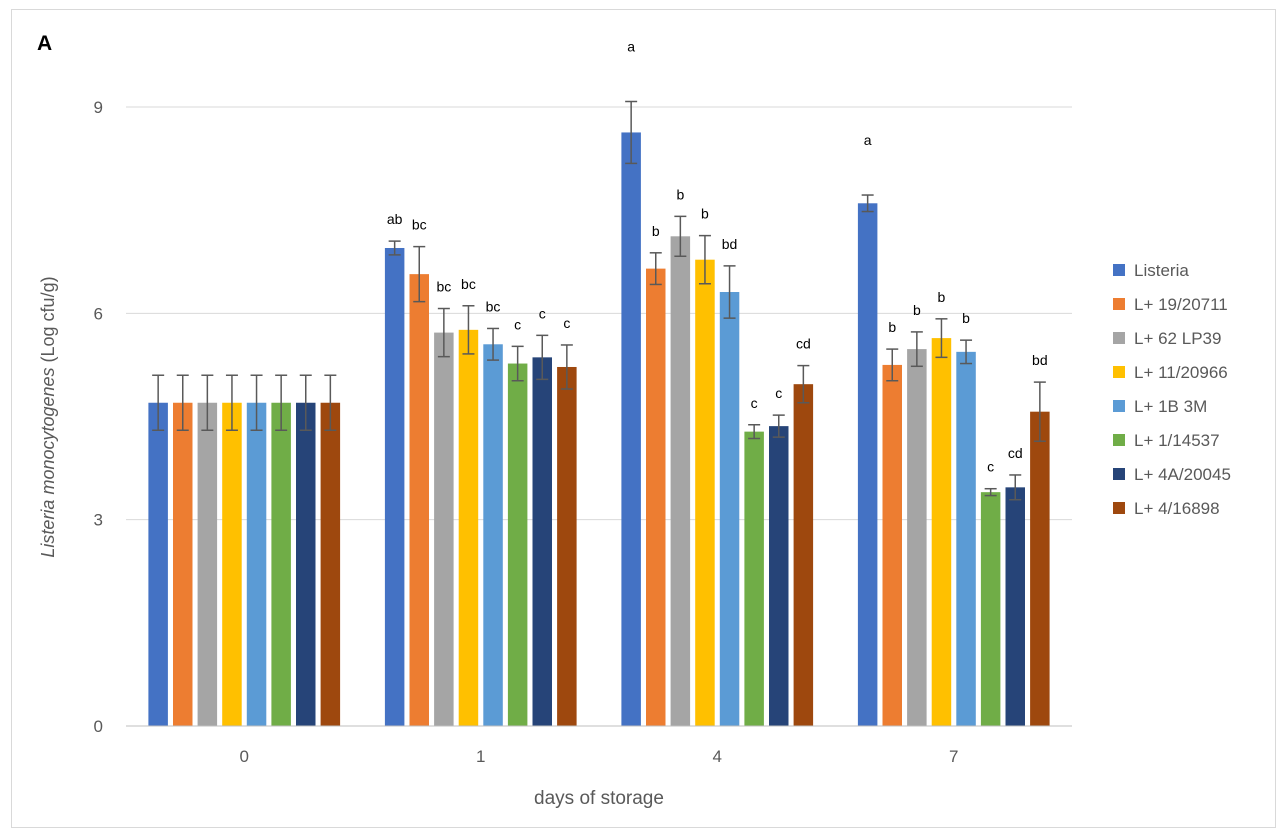 The height and width of the screenshot is (839, 1282). What do you see at coordinates (717, 756) in the screenshot?
I see `x-tick-label: 4` at bounding box center [717, 756].